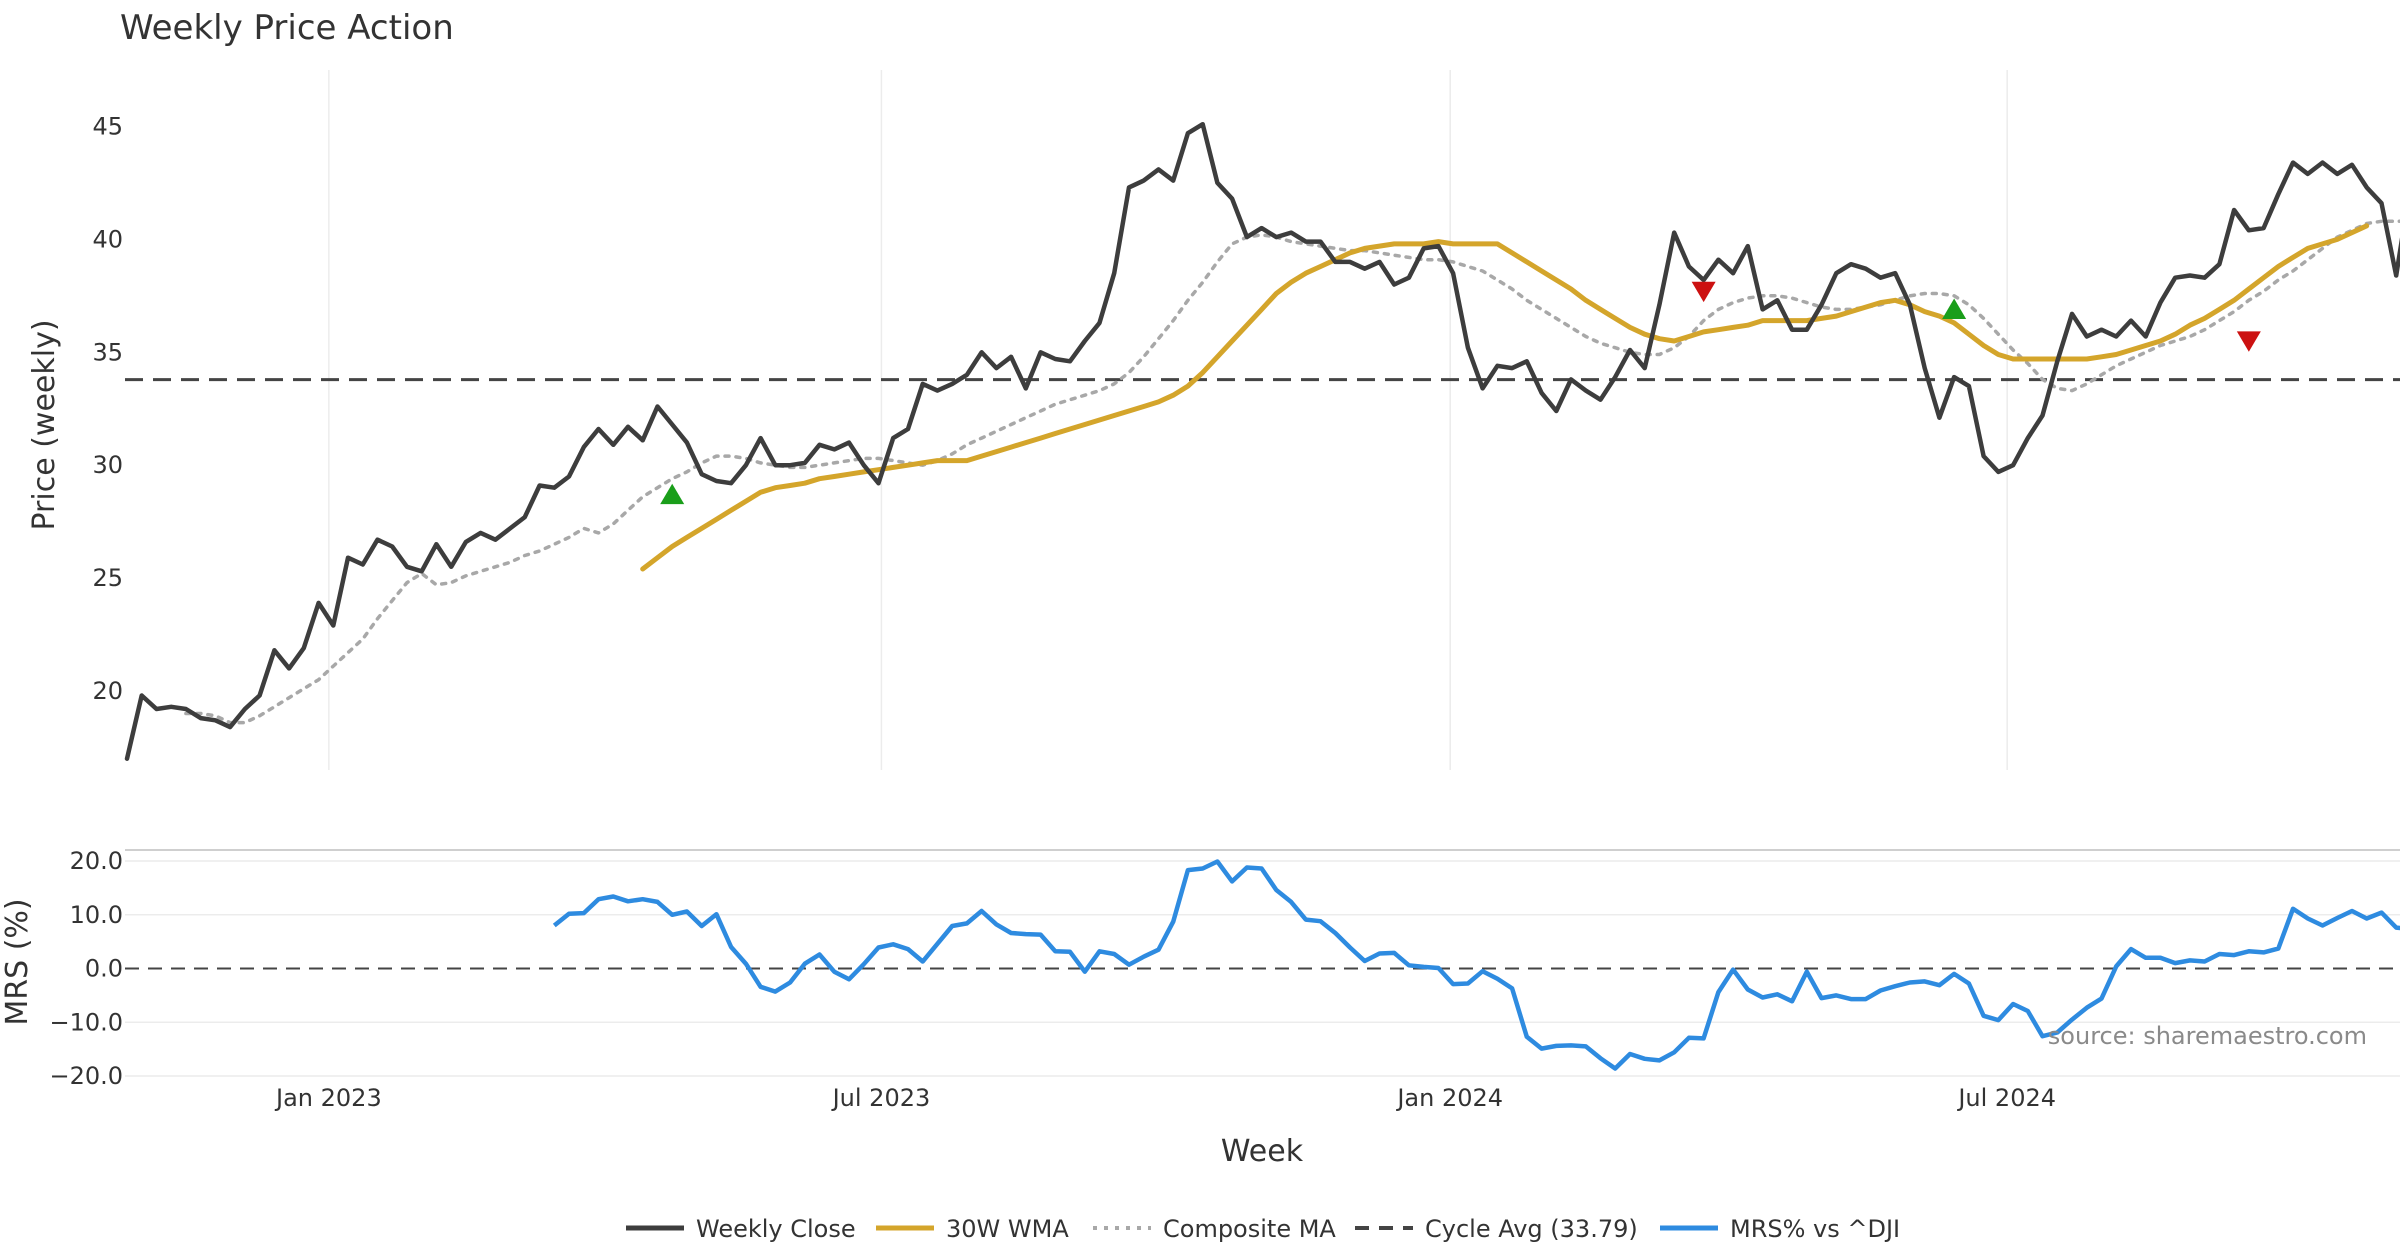 The height and width of the screenshot is (1260, 2400). Describe the element at coordinates (287, 28) in the screenshot. I see `chart-title: Weekly Price Action` at that location.